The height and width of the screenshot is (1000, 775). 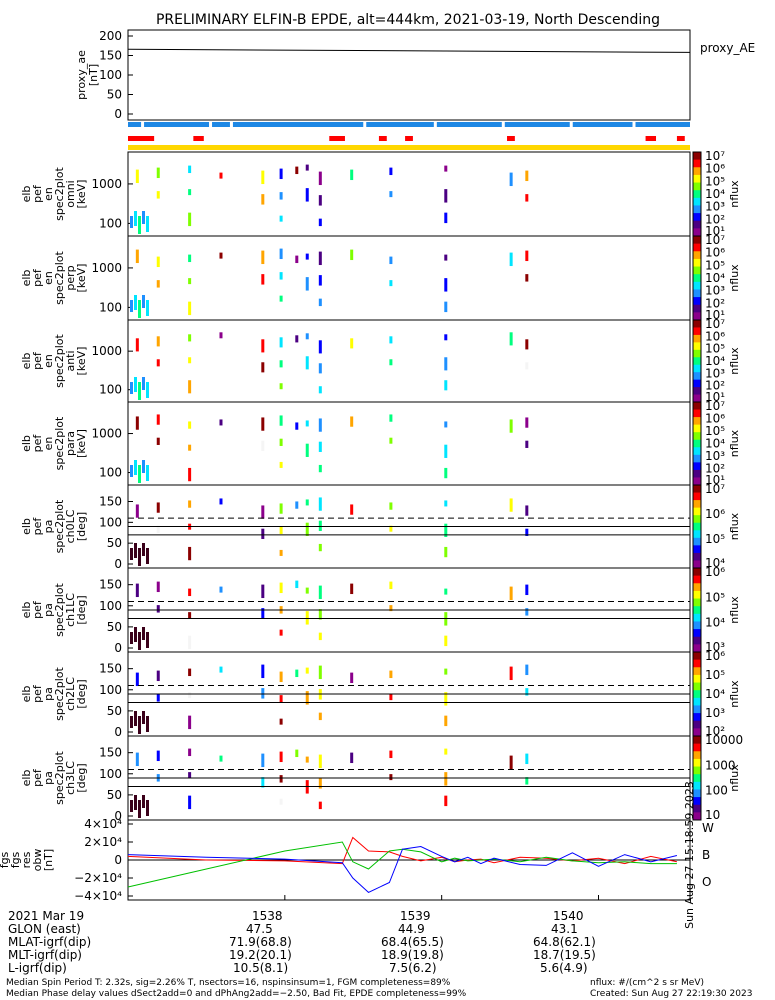 What do you see at coordinates (409, 75) in the screenshot?
I see `proxy-ae-frame` at bounding box center [409, 75].